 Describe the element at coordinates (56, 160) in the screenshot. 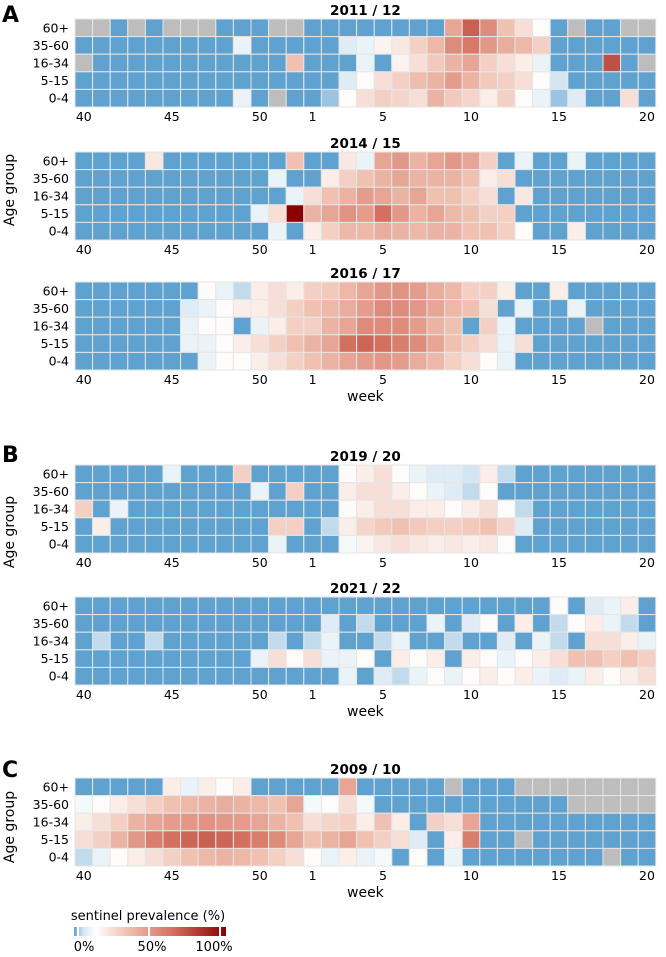

I see `row-label: 60+` at that location.